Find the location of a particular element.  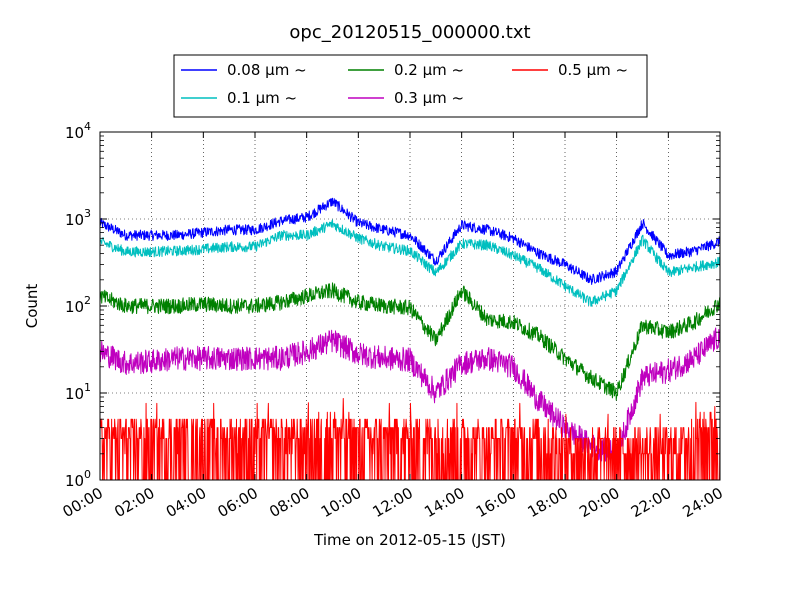

y-tick-exponent: 3 is located at coordinates (87, 213).